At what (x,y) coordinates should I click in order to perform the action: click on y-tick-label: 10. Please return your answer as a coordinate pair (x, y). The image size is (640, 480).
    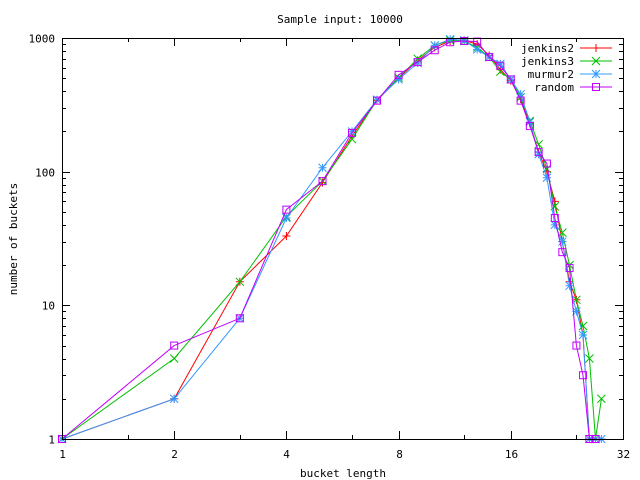
    Looking at the image, I should click on (48, 306).